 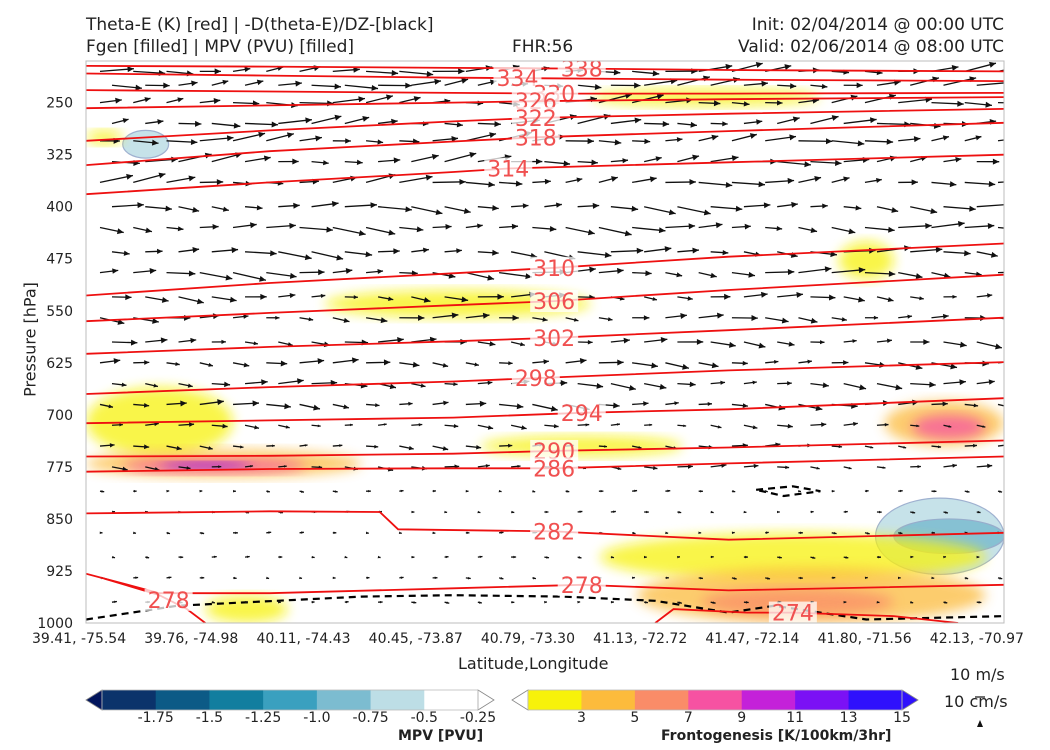 I want to click on x-tick-label: 42.13, -70.97, so click(x=977, y=639).